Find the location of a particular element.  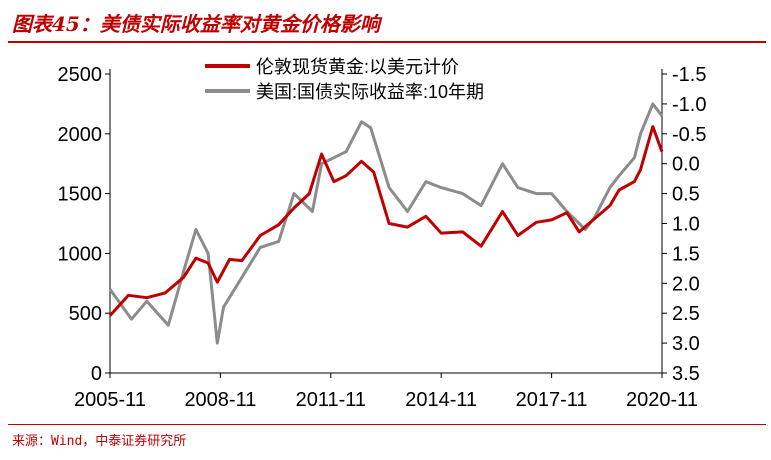

left-axis-tick-label: 500 is located at coordinates (85, 314).